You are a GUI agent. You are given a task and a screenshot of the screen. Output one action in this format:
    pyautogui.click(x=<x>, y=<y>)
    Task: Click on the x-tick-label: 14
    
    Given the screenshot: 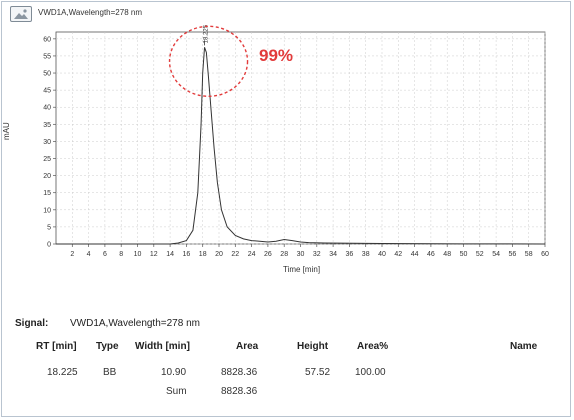 What is the action you would take?
    pyautogui.click(x=170, y=254)
    